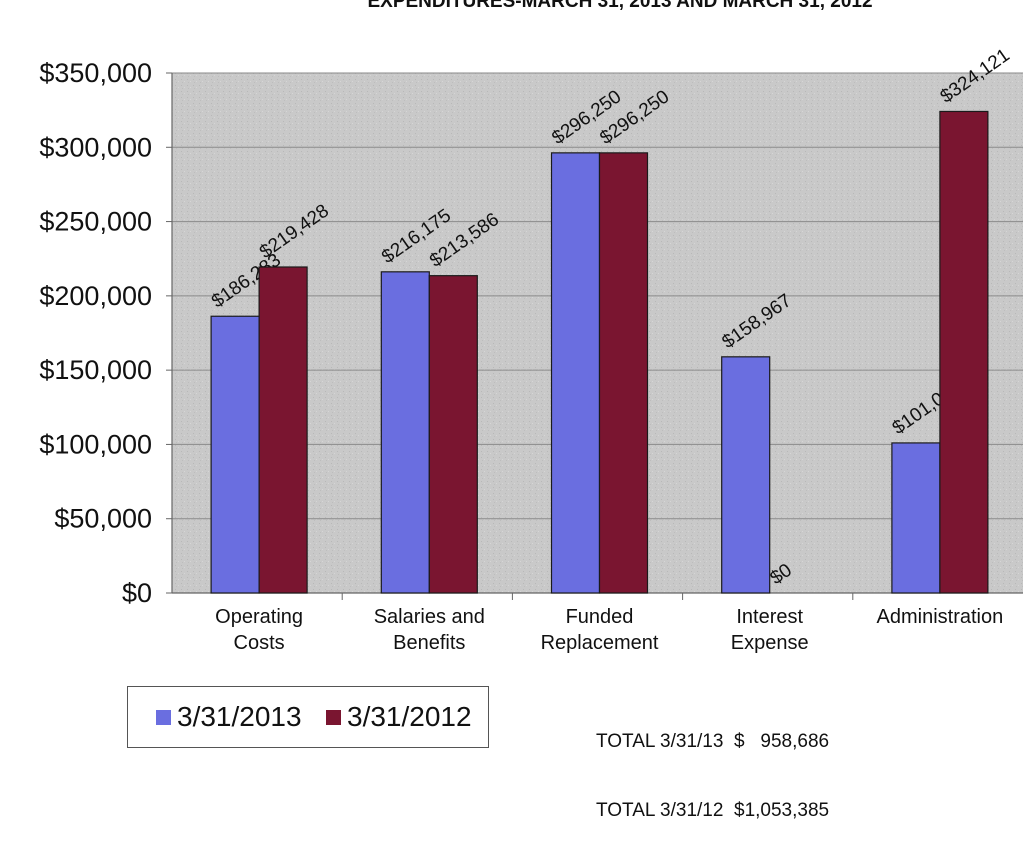 This screenshot has height=845, width=1025. I want to click on y-tick-label: $350,000, so click(95, 73).